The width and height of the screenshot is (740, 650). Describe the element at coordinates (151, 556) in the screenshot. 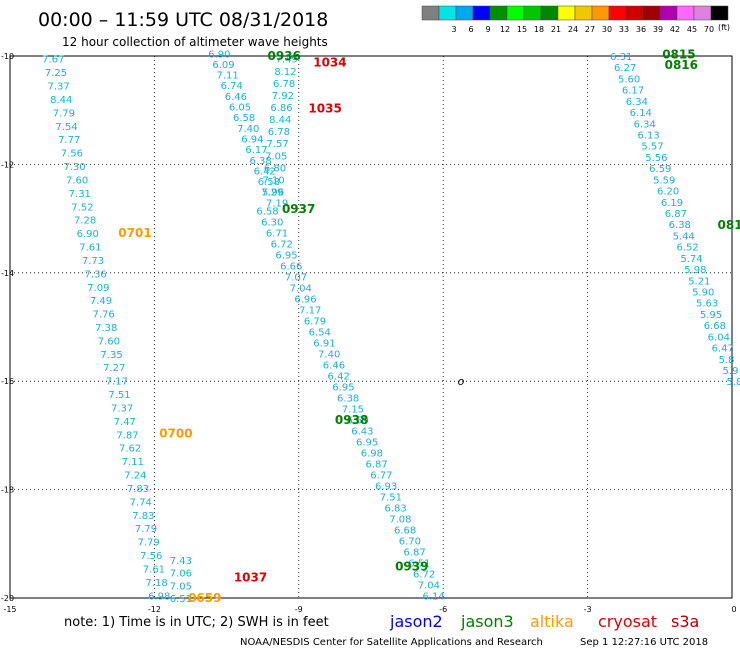

I see `swh-value: 7.56` at that location.